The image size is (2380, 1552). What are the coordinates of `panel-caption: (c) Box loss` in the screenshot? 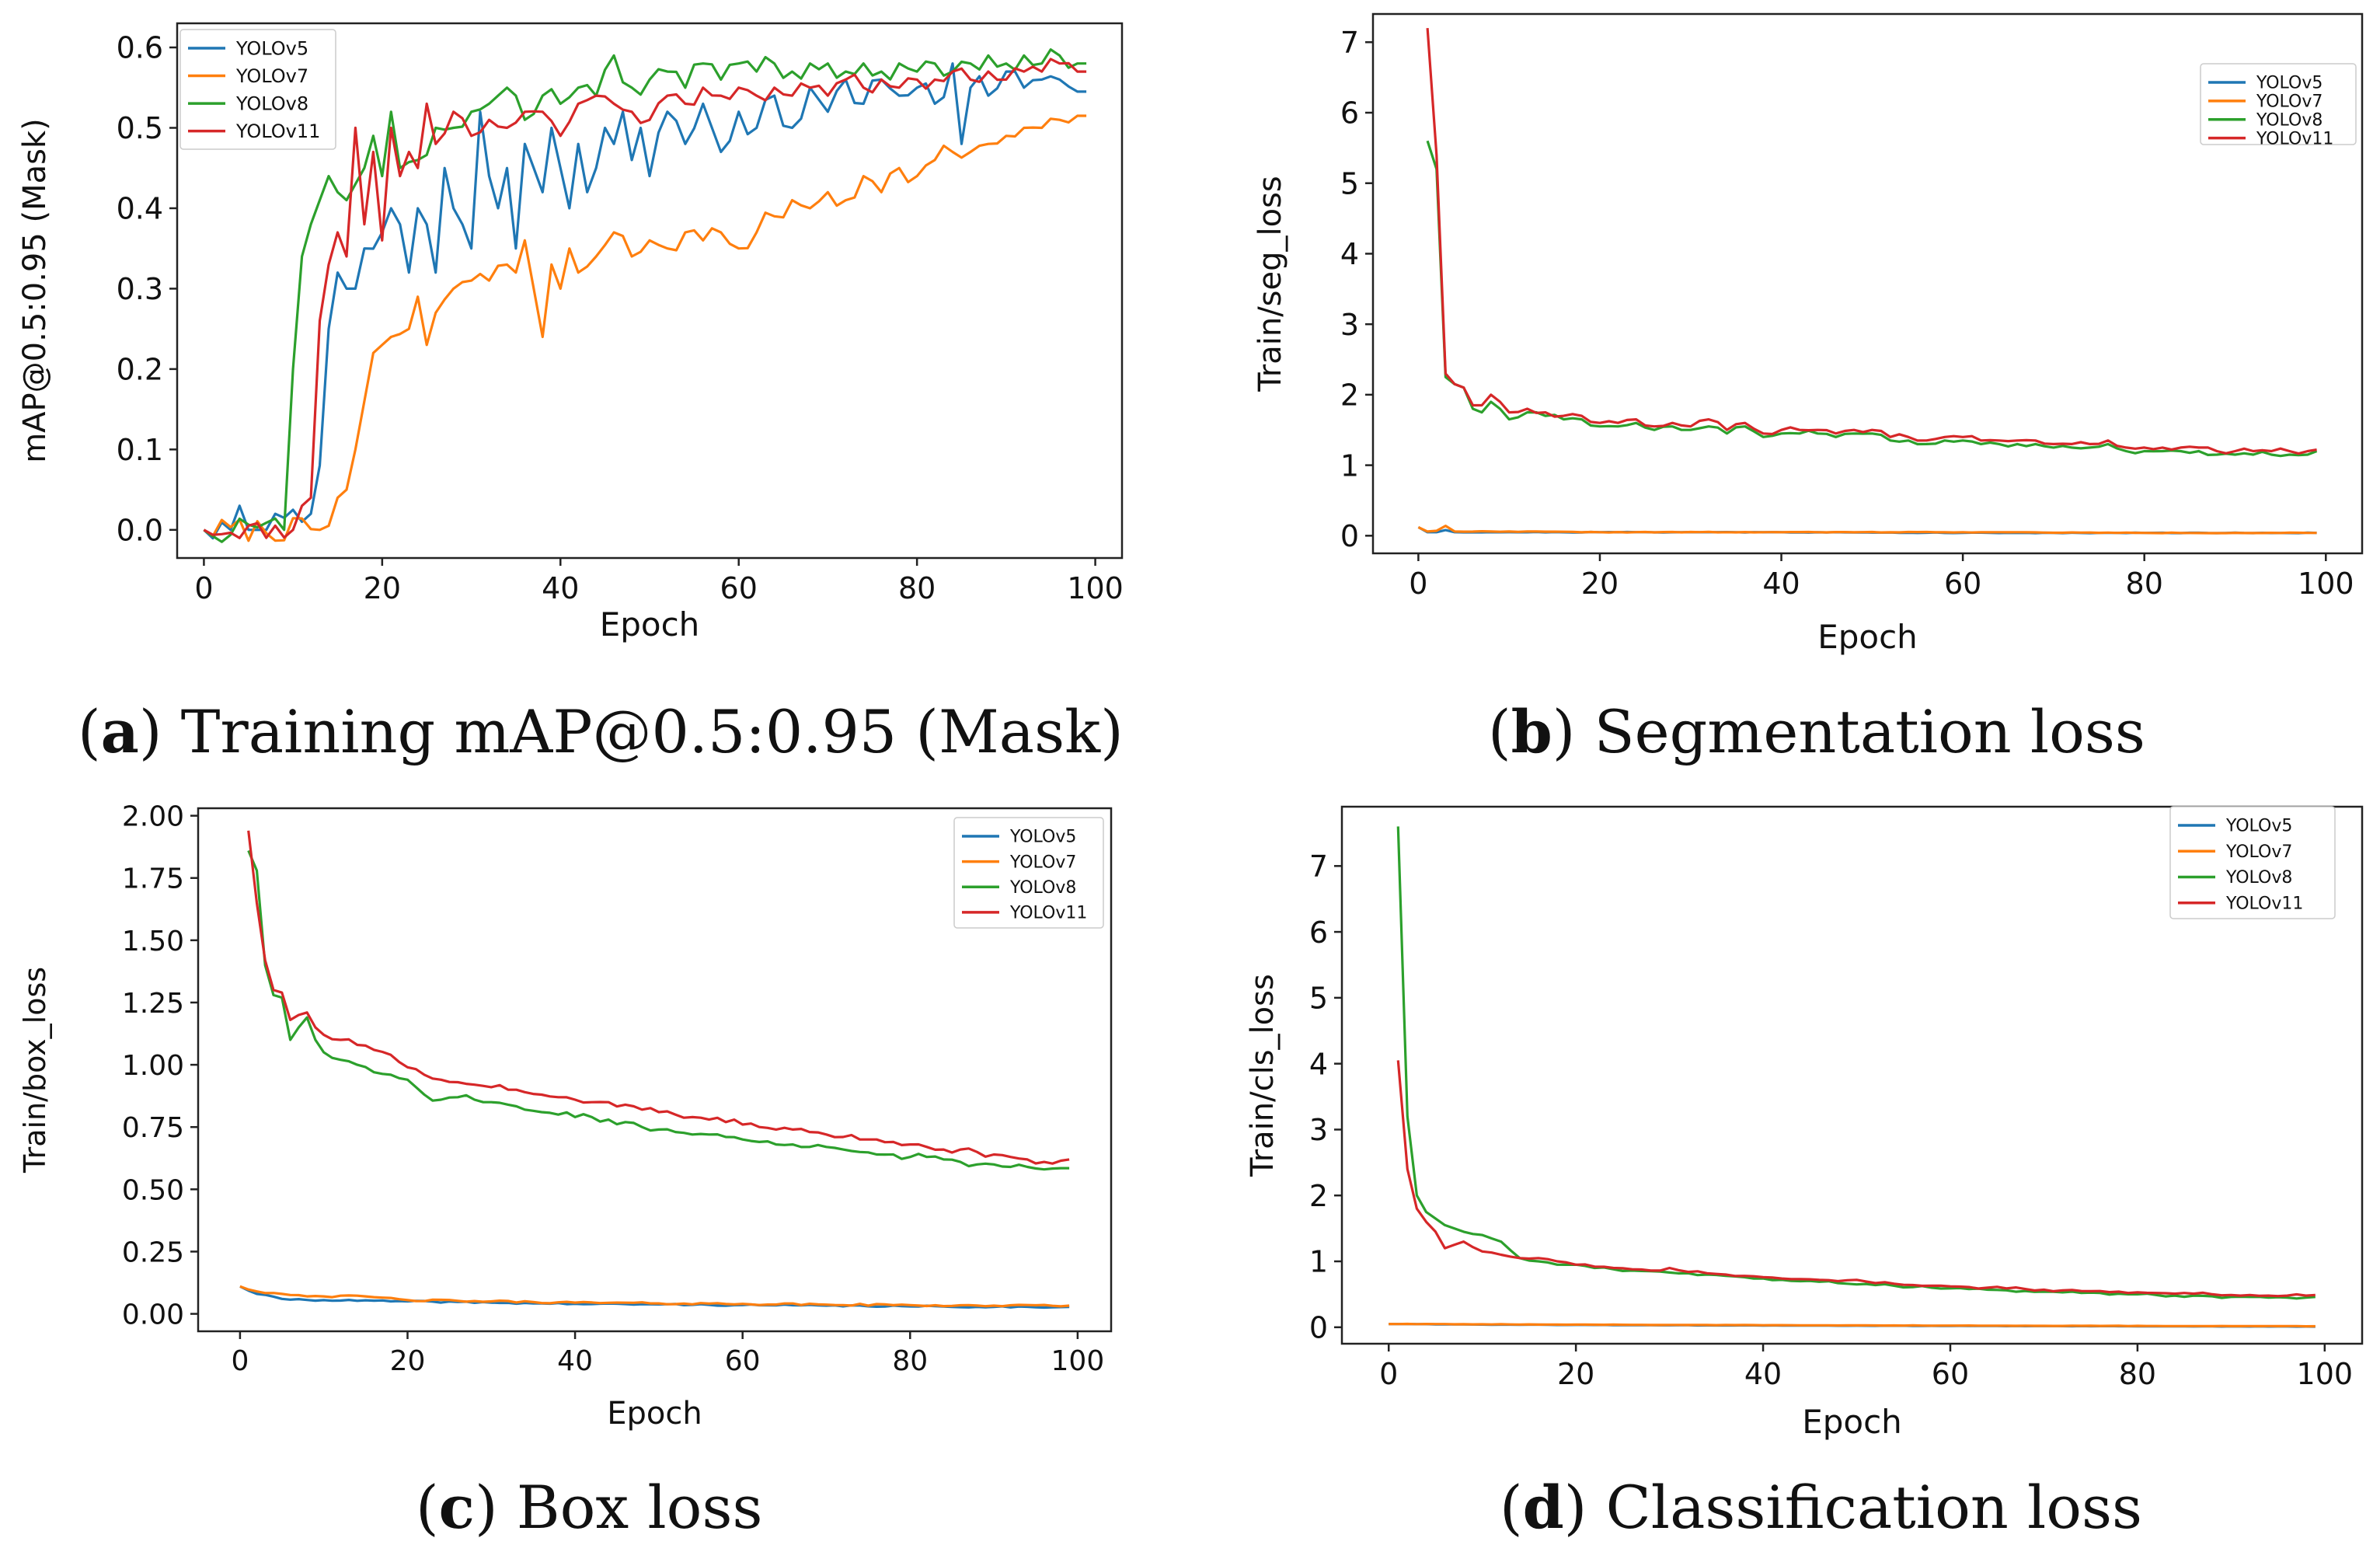 It's located at (589, 1508).